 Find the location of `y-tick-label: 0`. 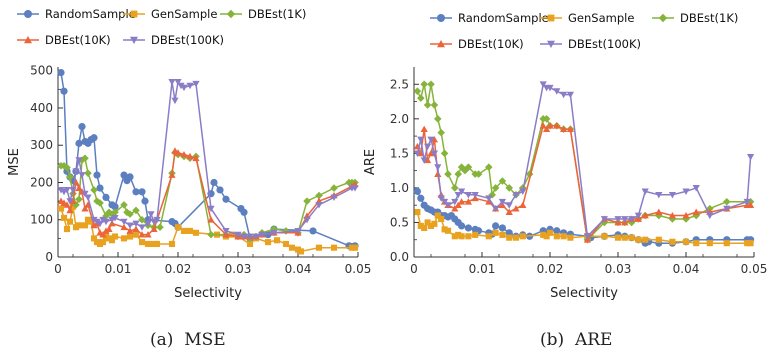

y-tick-label: 0 is located at coordinates (49, 257).